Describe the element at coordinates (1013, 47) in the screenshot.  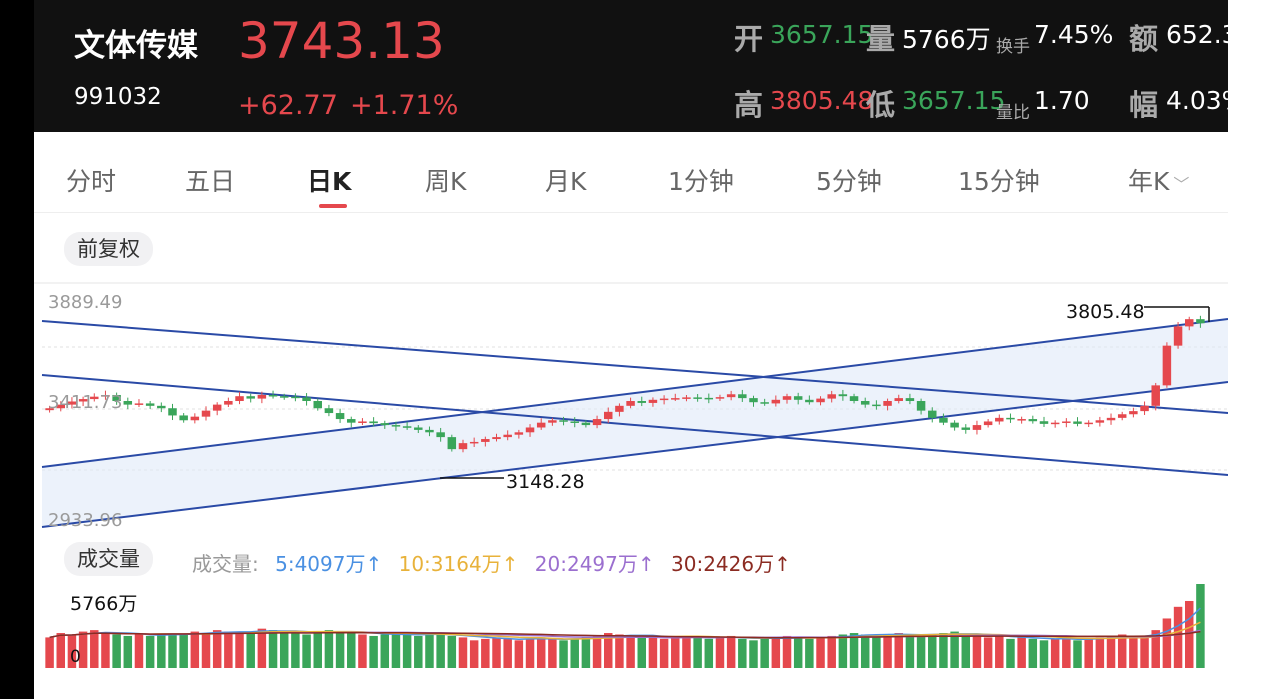
I see `turnover-label: 换手` at that location.